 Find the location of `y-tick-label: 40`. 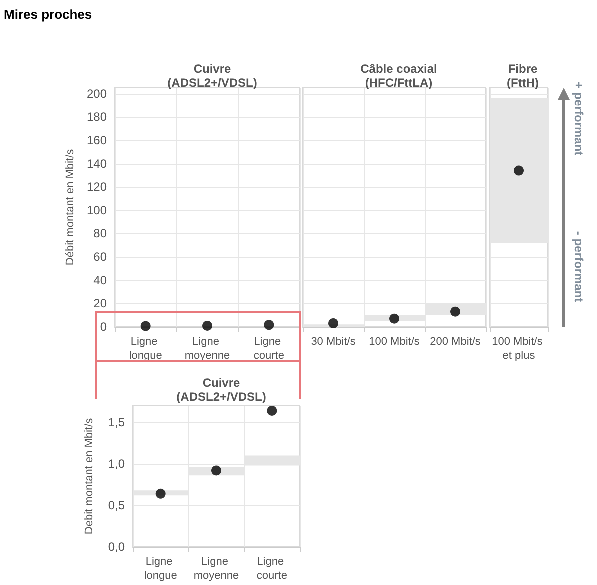

y-tick-label: 40 is located at coordinates (101, 280).